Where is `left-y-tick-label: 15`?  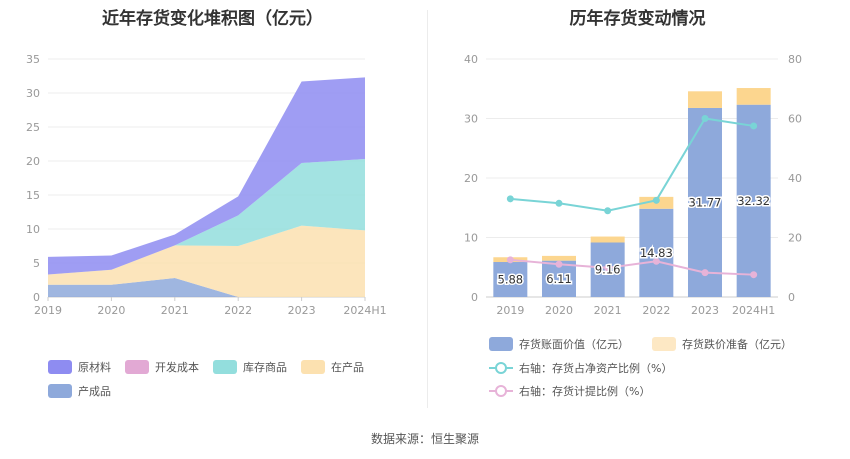 left-y-tick-label: 15 is located at coordinates (33, 195).